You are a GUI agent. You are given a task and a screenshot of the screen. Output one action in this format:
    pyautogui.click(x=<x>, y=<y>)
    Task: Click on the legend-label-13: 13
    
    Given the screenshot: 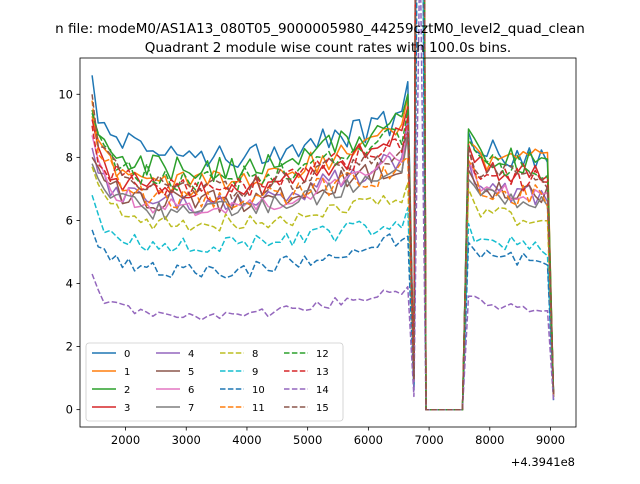 What is the action you would take?
    pyautogui.click(x=322, y=372)
    